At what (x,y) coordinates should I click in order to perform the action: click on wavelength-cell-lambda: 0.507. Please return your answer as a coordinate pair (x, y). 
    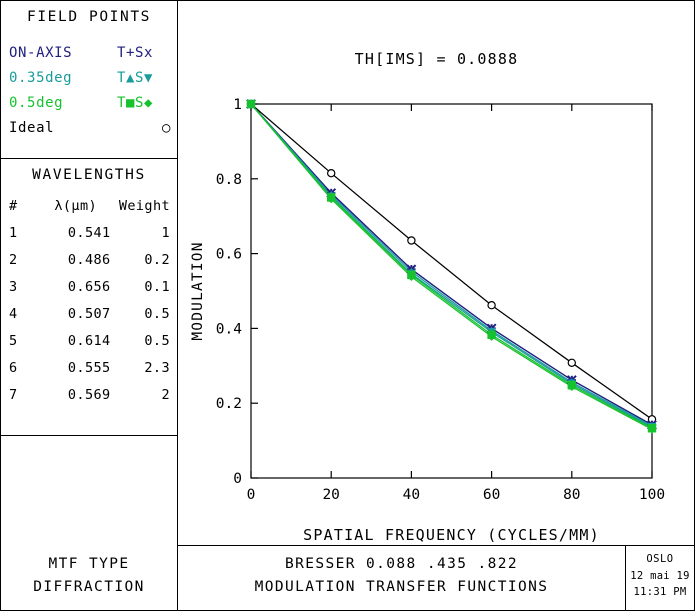
    Looking at the image, I should click on (89, 314).